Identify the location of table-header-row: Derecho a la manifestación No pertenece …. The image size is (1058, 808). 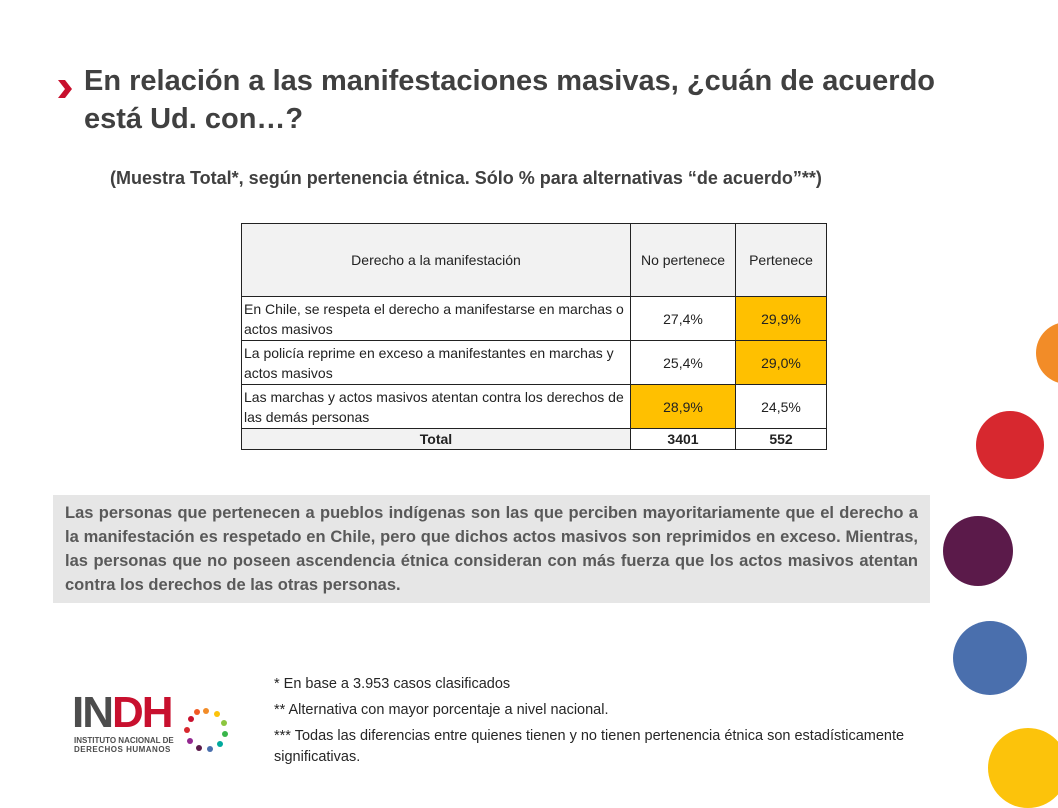
(534, 260).